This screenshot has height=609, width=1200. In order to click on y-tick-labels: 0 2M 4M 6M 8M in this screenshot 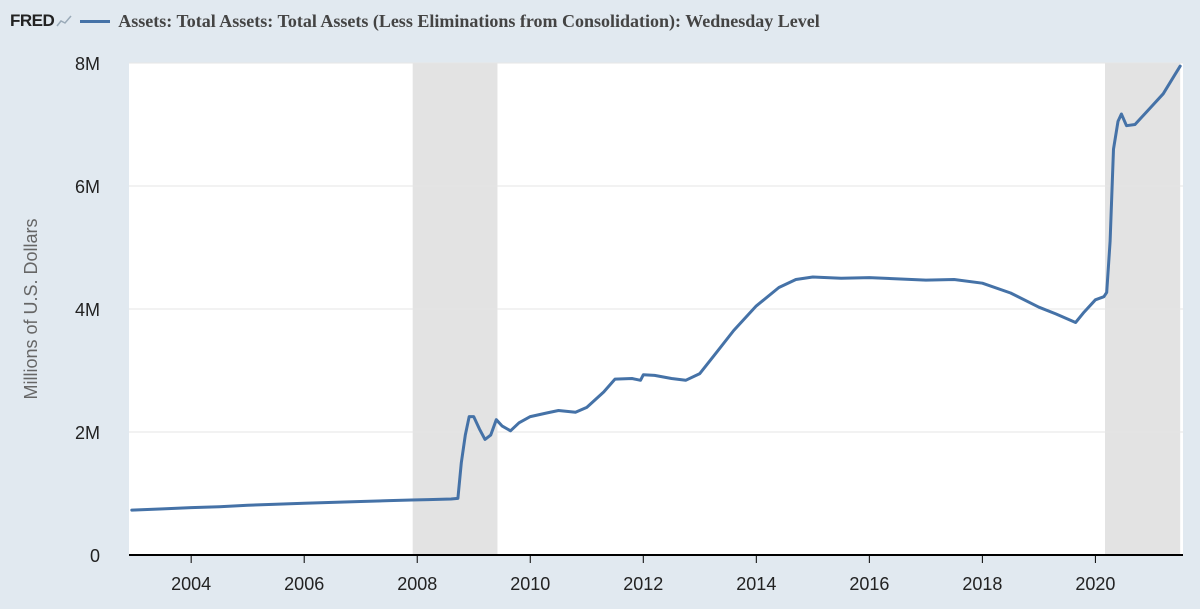, I will do `click(87, 310)`.